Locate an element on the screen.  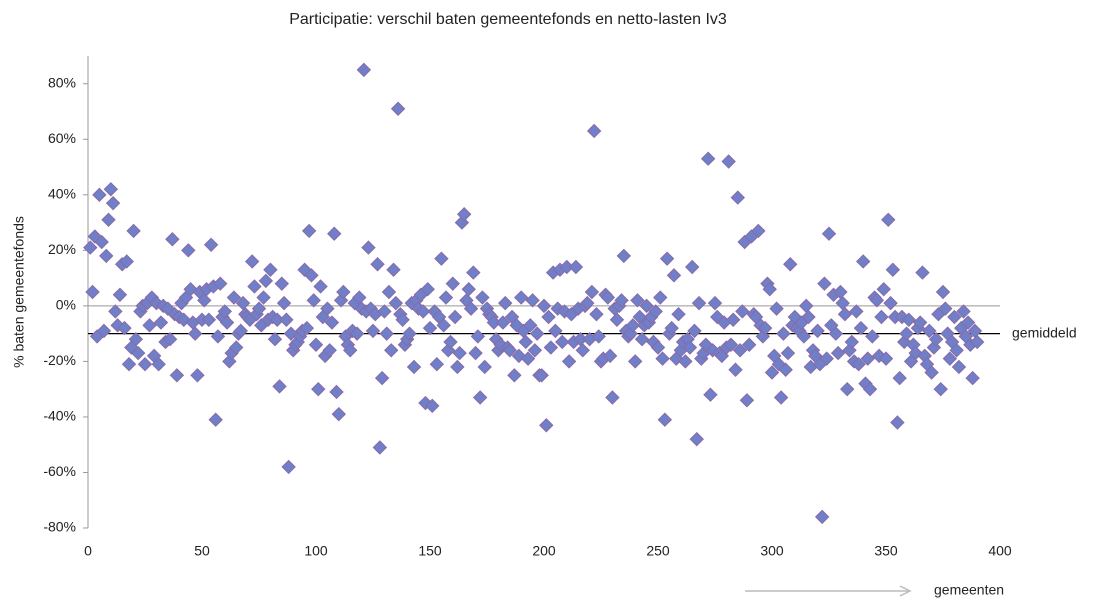
x-axis-label: gemeenten is located at coordinates (969, 590).